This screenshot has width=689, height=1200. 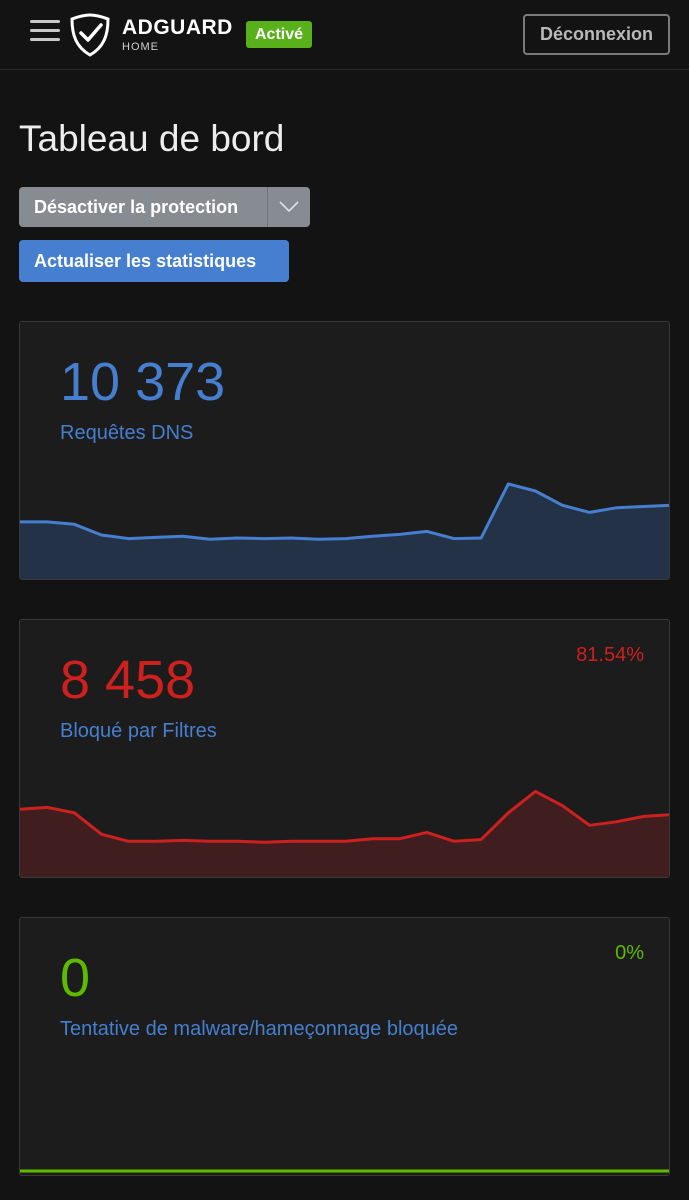 I want to click on malware-label: Tentative de malware/hameçonnage bloquée, so click(x=259, y=1029).